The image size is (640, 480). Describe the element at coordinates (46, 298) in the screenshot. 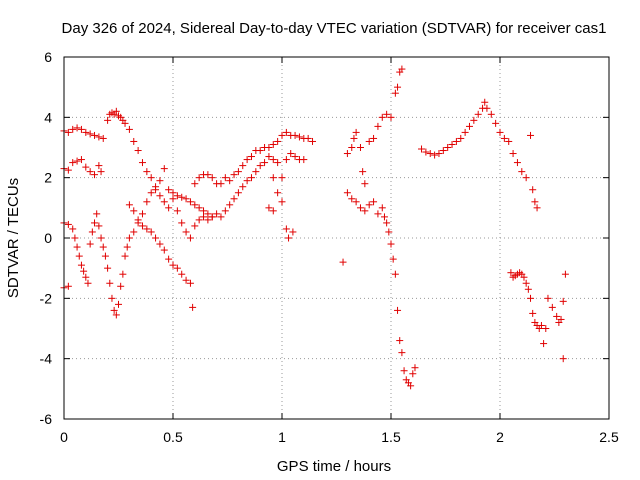

I see `y-tick-label: -2` at that location.